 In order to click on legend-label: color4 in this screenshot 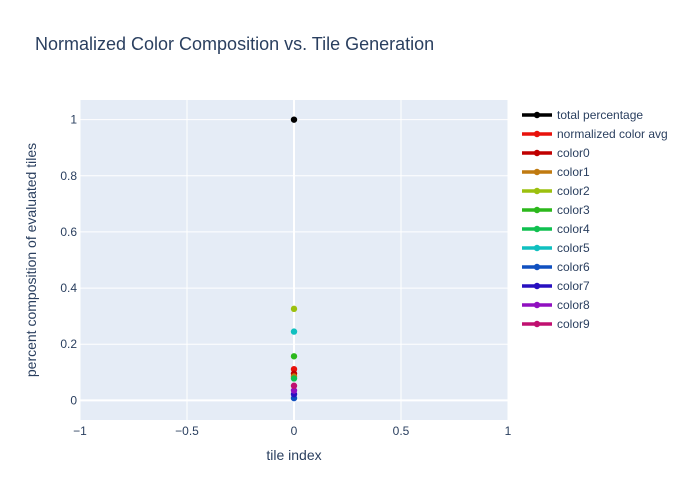, I will do `click(573, 229)`.